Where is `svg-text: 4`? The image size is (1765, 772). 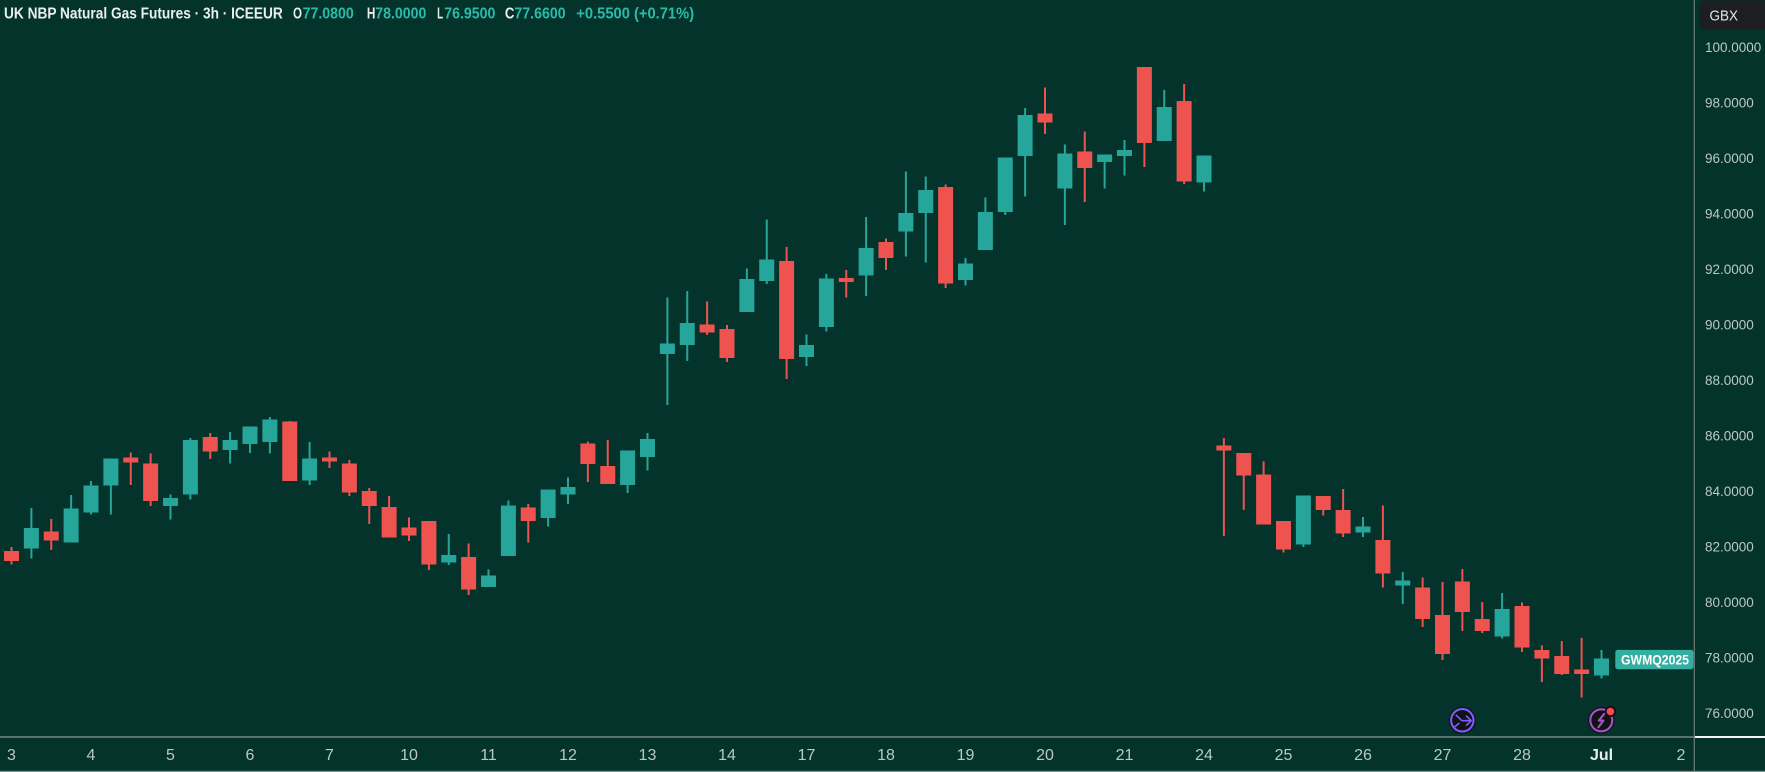
svg-text: 4 is located at coordinates (91, 755).